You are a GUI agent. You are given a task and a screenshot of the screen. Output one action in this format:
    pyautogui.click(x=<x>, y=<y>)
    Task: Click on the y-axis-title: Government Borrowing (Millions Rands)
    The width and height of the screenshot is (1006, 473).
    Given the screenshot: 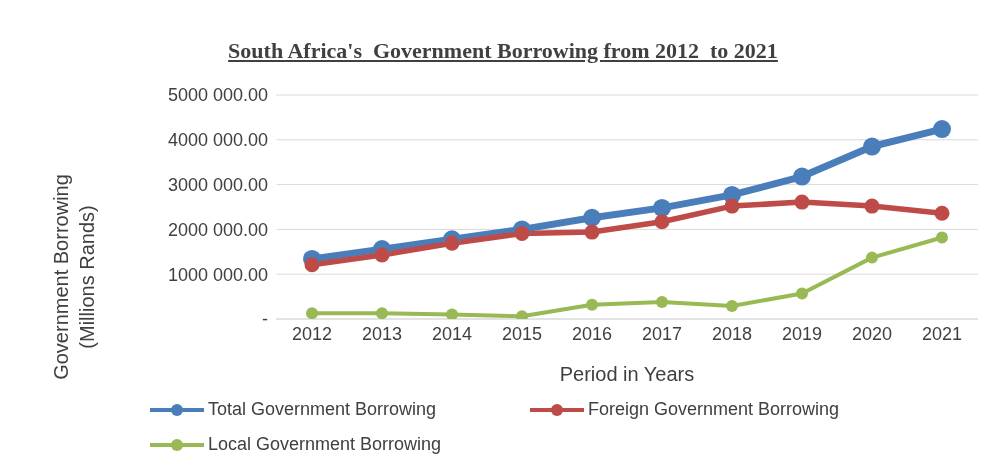 What is the action you would take?
    pyautogui.click(x=74, y=277)
    